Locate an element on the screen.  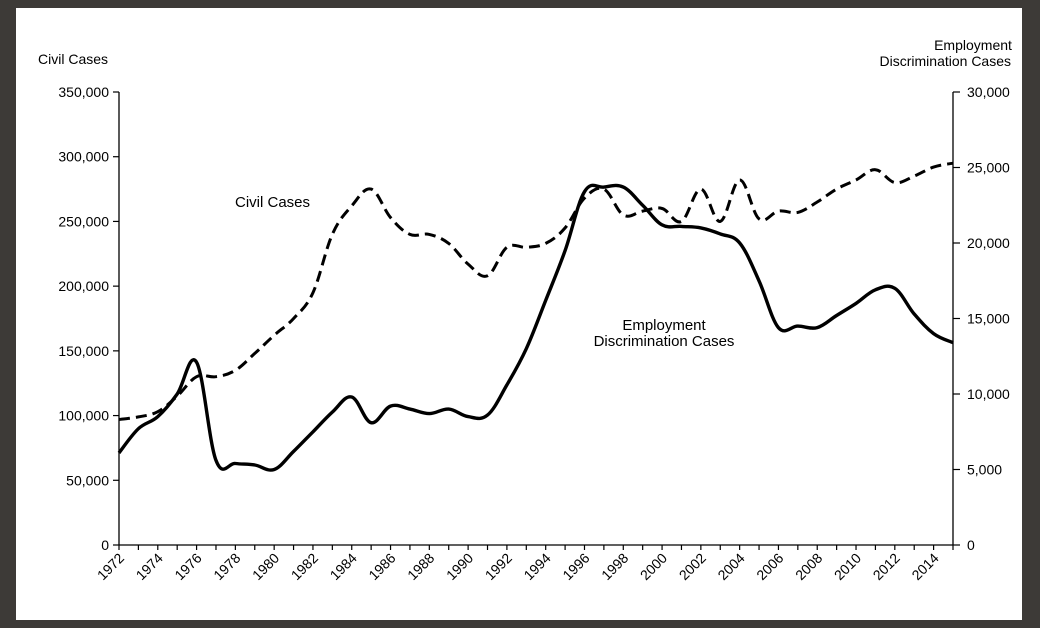
x-axis-tick-label: 1990 is located at coordinates (459, 566).